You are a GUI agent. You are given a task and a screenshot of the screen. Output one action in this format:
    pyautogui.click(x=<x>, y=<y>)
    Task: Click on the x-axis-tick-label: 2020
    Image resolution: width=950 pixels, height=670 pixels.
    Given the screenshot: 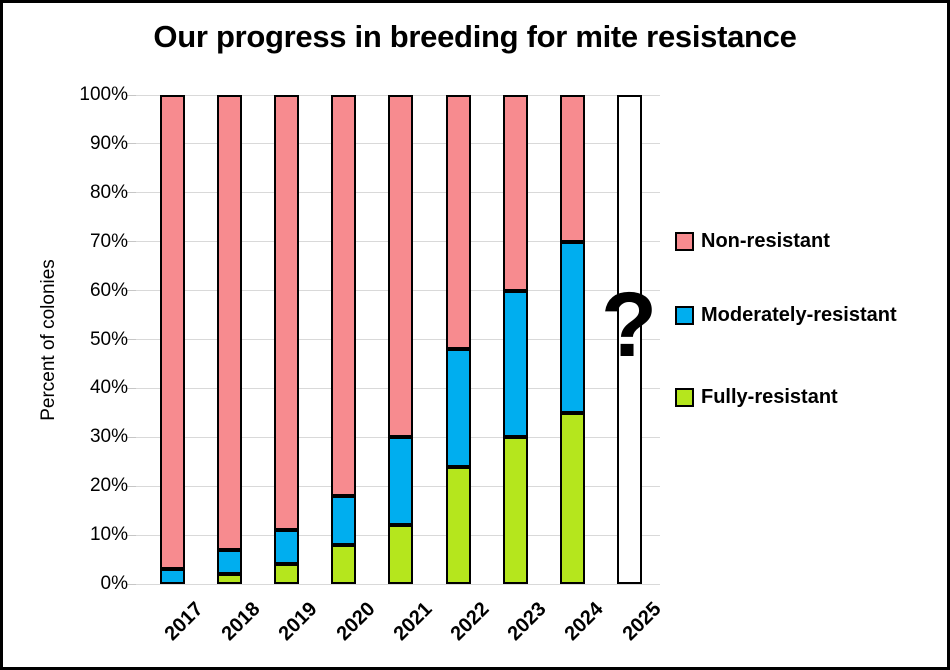 What is the action you would take?
    pyautogui.click(x=356, y=622)
    